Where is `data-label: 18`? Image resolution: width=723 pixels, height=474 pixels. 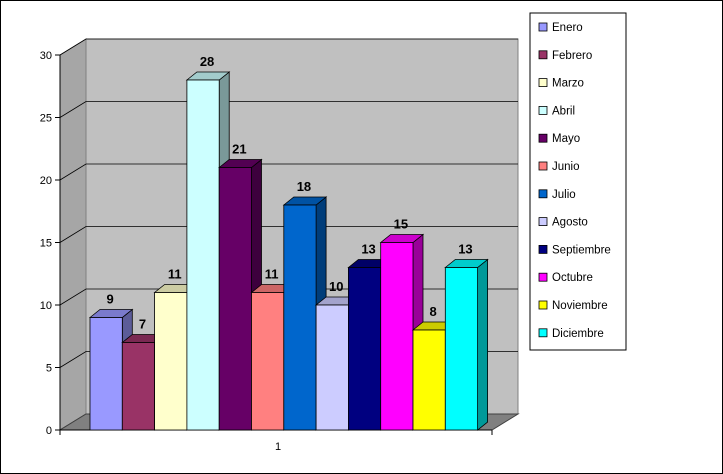 data-label: 18 is located at coordinates (304, 186).